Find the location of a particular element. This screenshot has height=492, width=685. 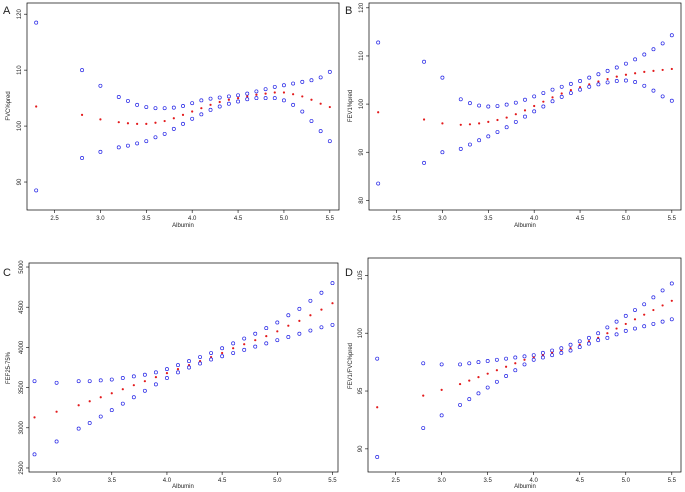

x-tick-label-a-4: 4.5 is located at coordinates (238, 219).